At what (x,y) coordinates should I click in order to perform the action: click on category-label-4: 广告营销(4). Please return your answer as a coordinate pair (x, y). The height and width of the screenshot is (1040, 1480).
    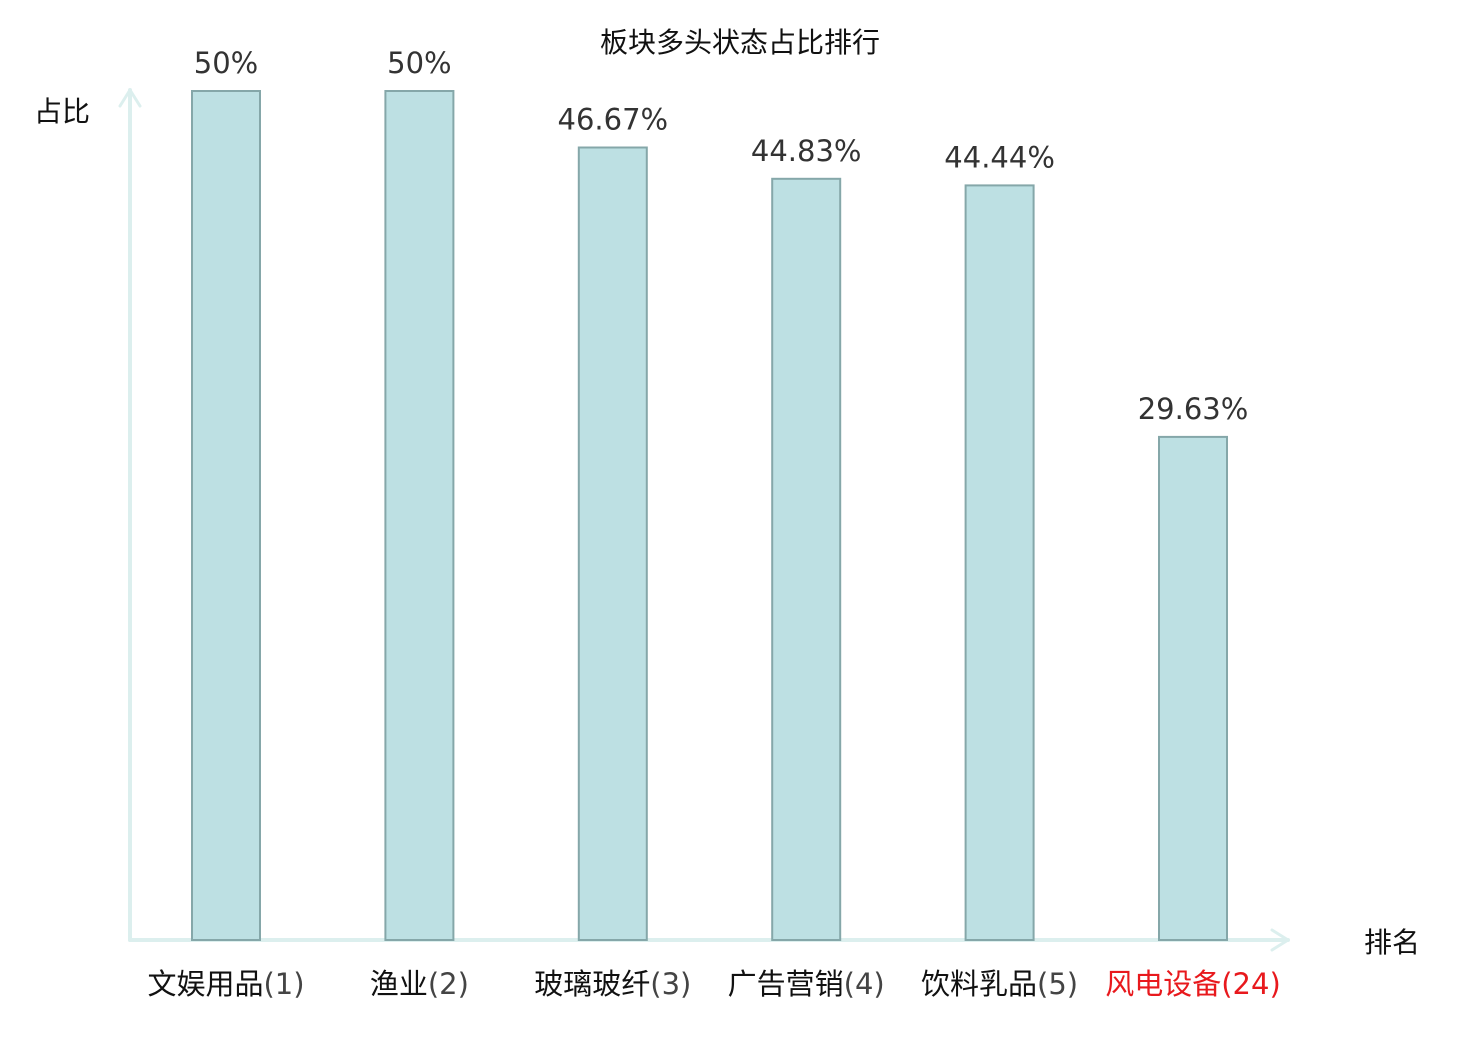
    Looking at the image, I should click on (806, 984).